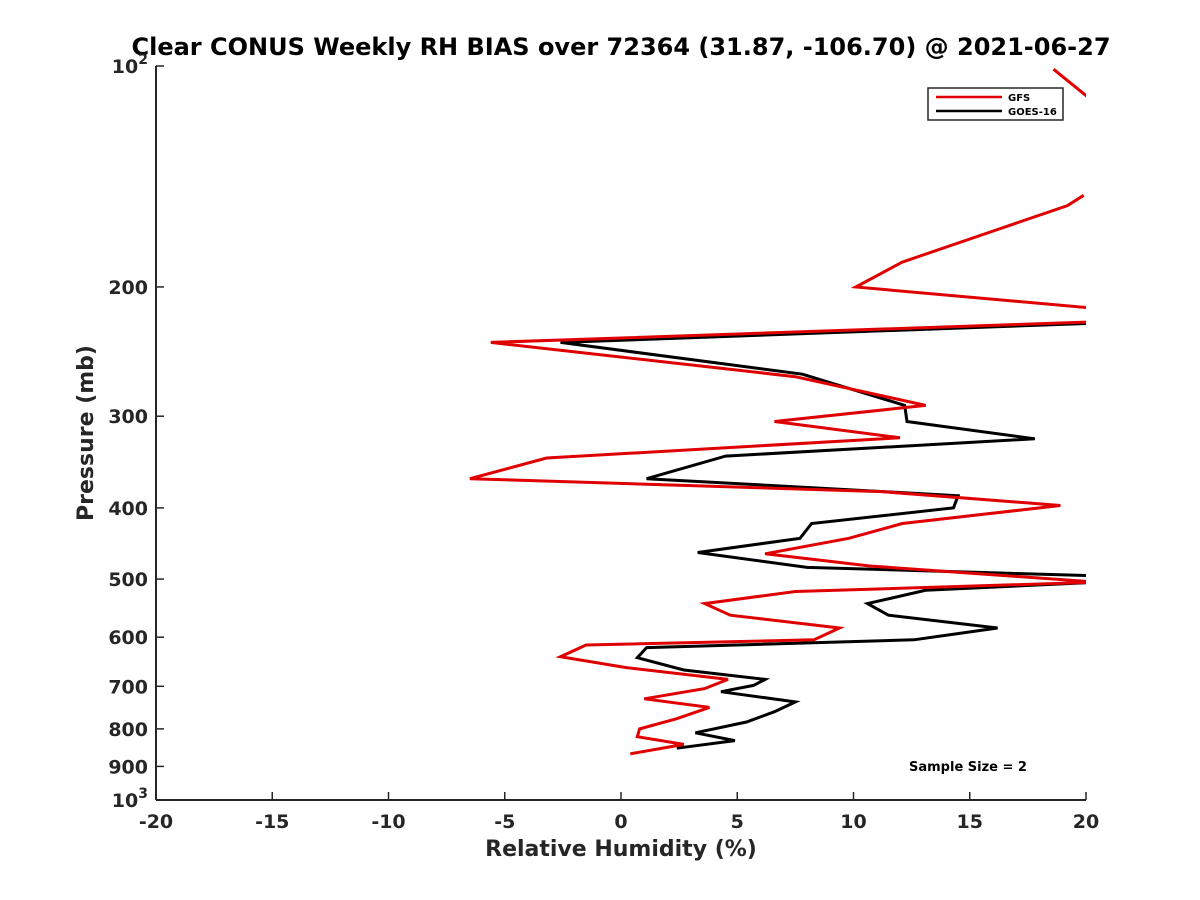  What do you see at coordinates (504, 822) in the screenshot?
I see `x-tick-label: -5` at bounding box center [504, 822].